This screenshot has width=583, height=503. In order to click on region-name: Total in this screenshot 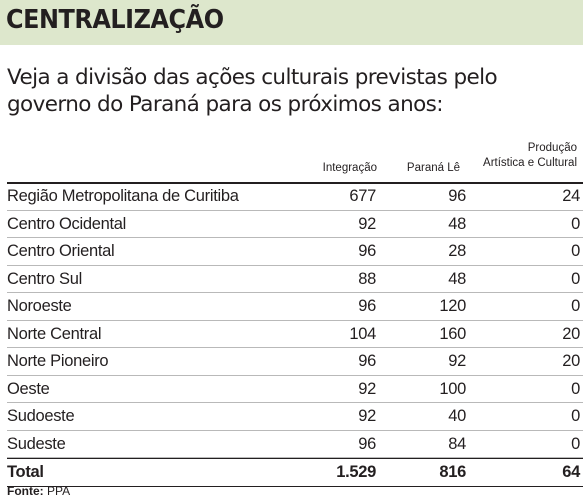, I will do `click(25, 472)`.